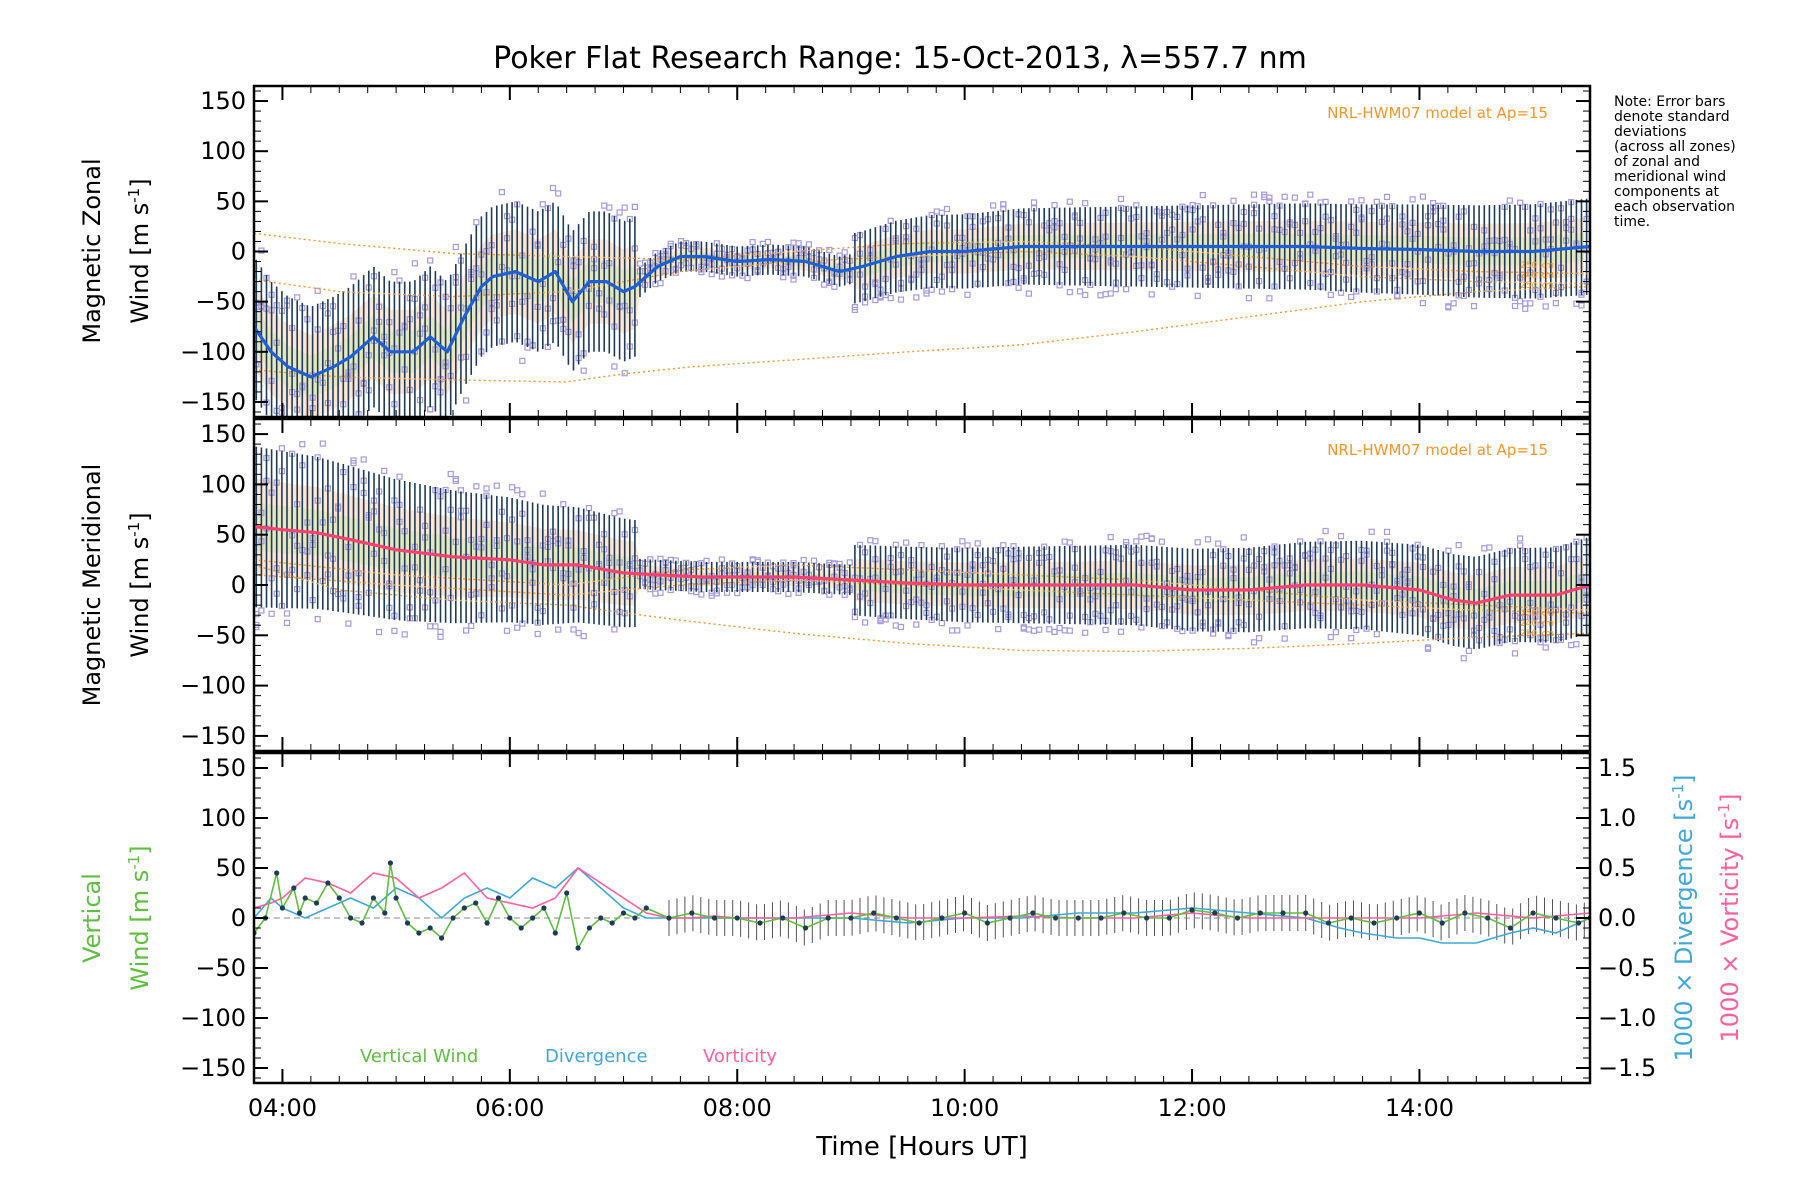 The width and height of the screenshot is (1800, 1200). I want to click on zonal-ylabel-line2: Wind [m s, so click(140, 263).